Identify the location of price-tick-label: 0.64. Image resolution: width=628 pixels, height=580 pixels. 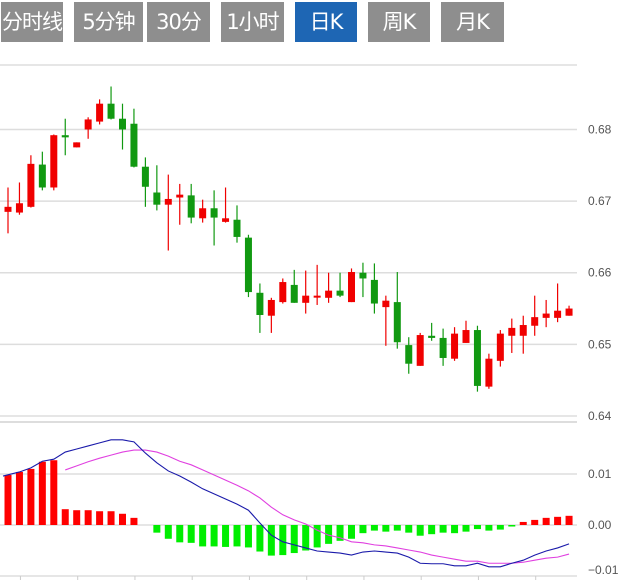
(600, 416).